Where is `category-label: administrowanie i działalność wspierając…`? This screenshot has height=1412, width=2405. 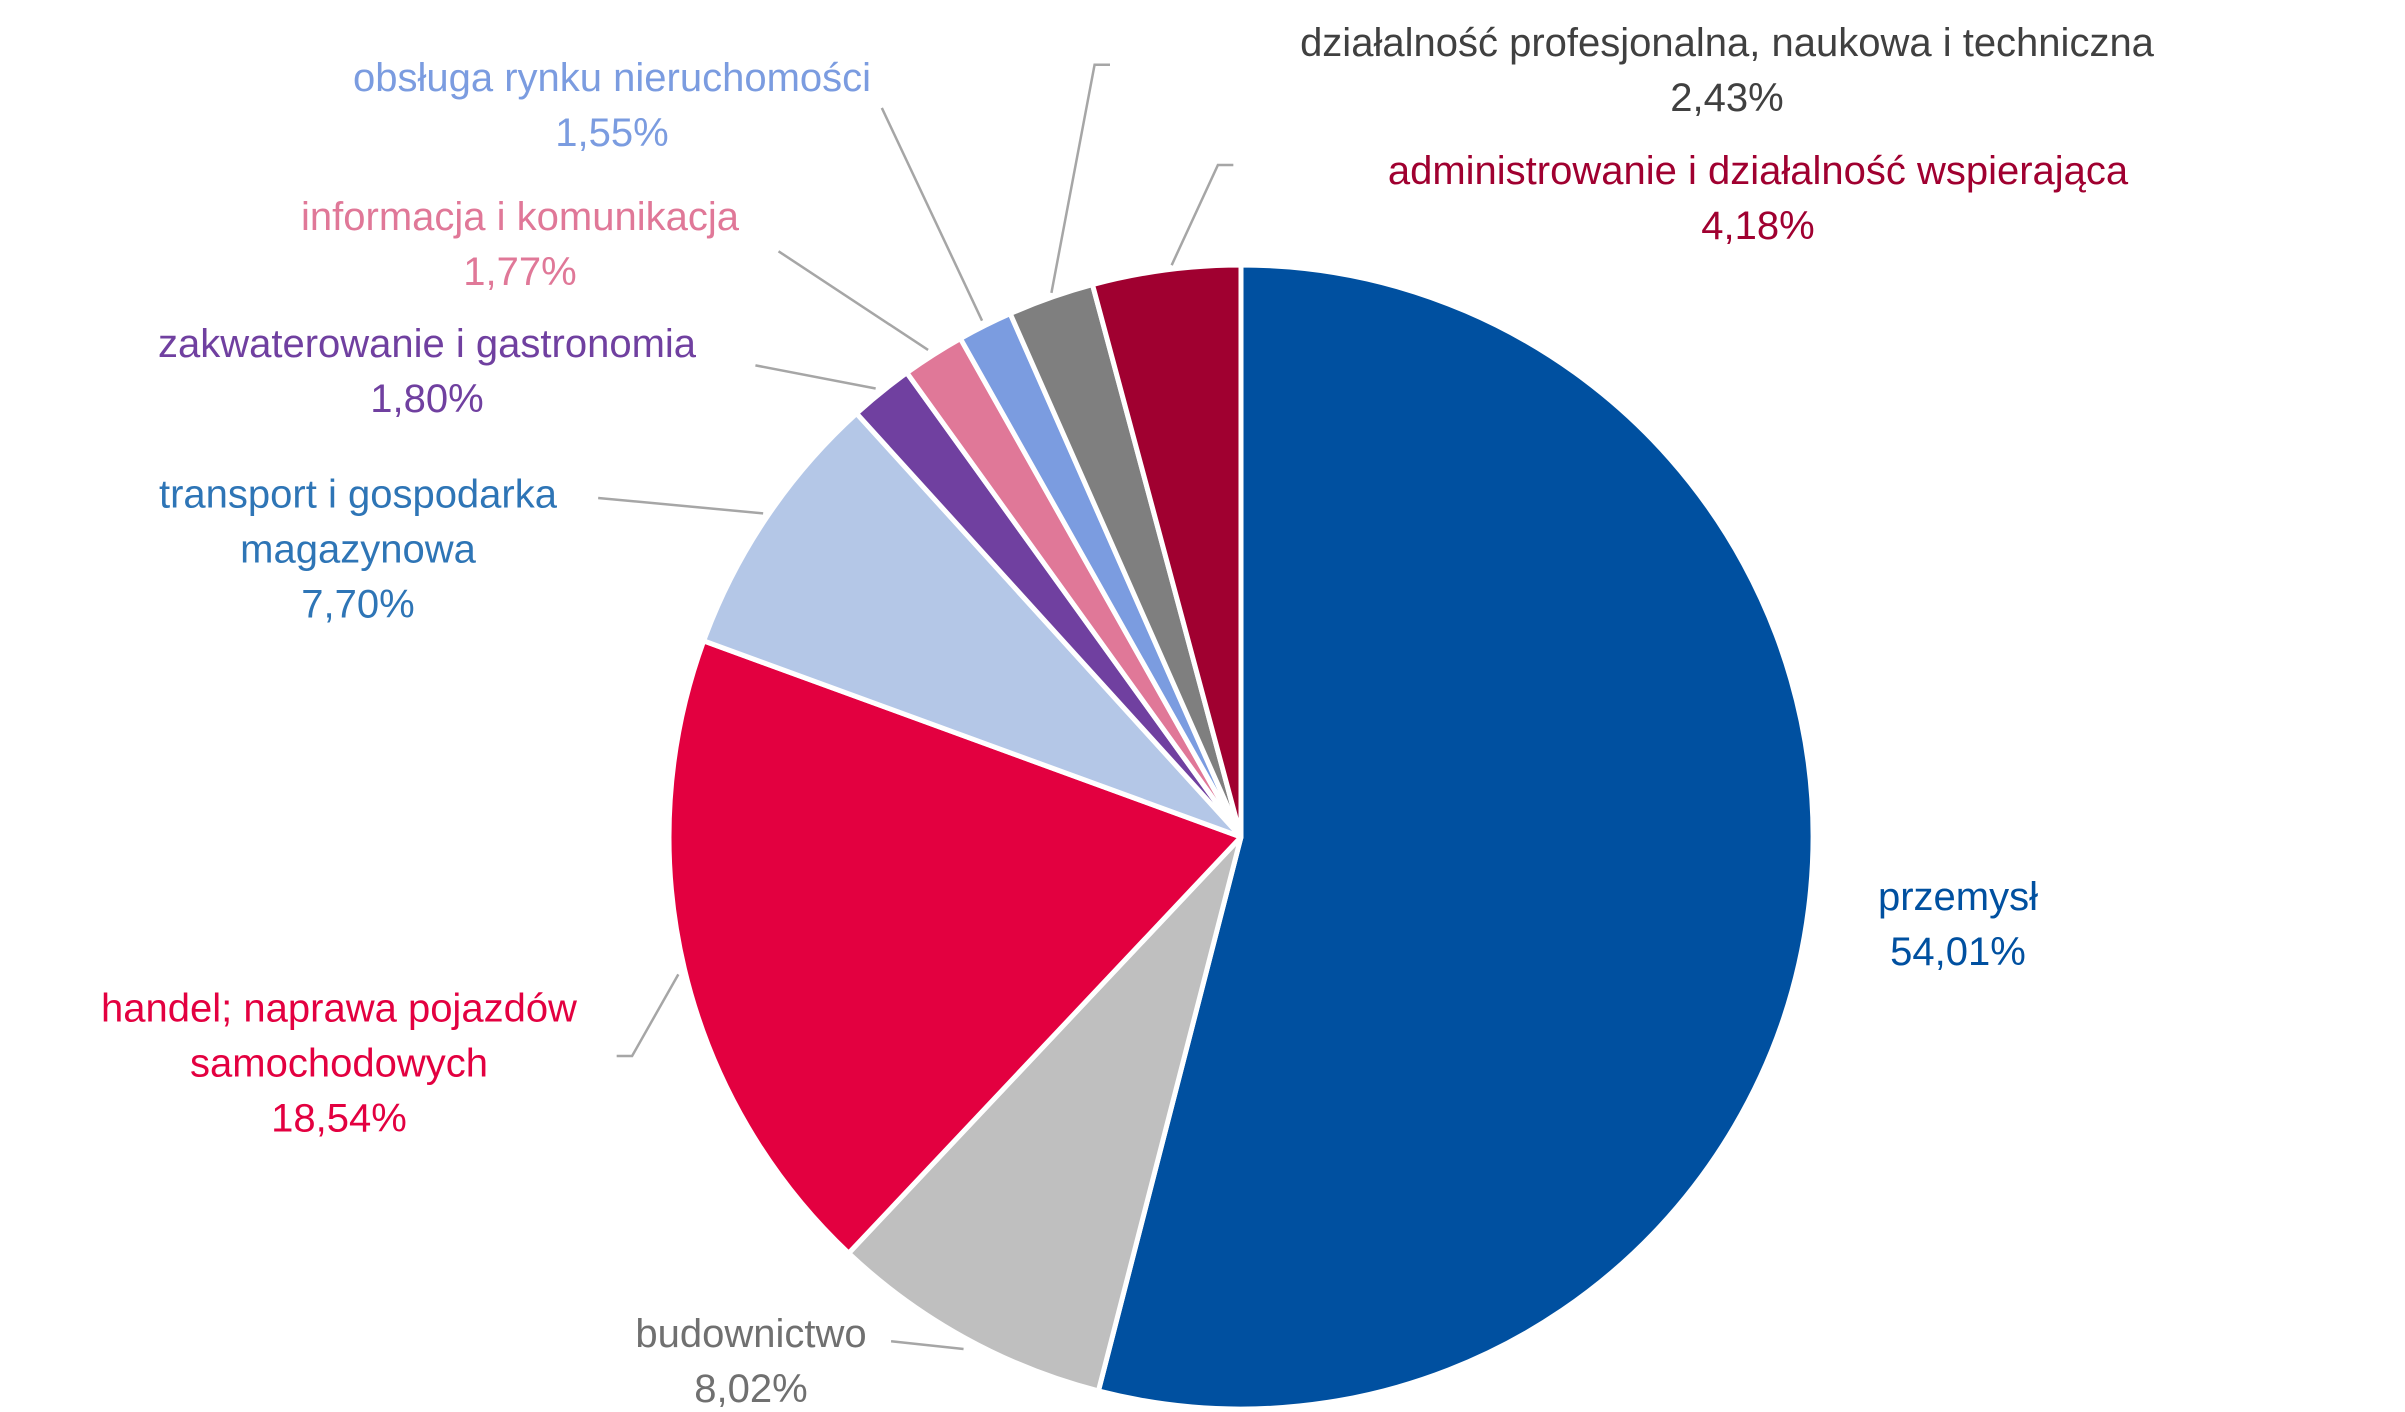 category-label: administrowanie i działalność wspierając… is located at coordinates (1758, 171).